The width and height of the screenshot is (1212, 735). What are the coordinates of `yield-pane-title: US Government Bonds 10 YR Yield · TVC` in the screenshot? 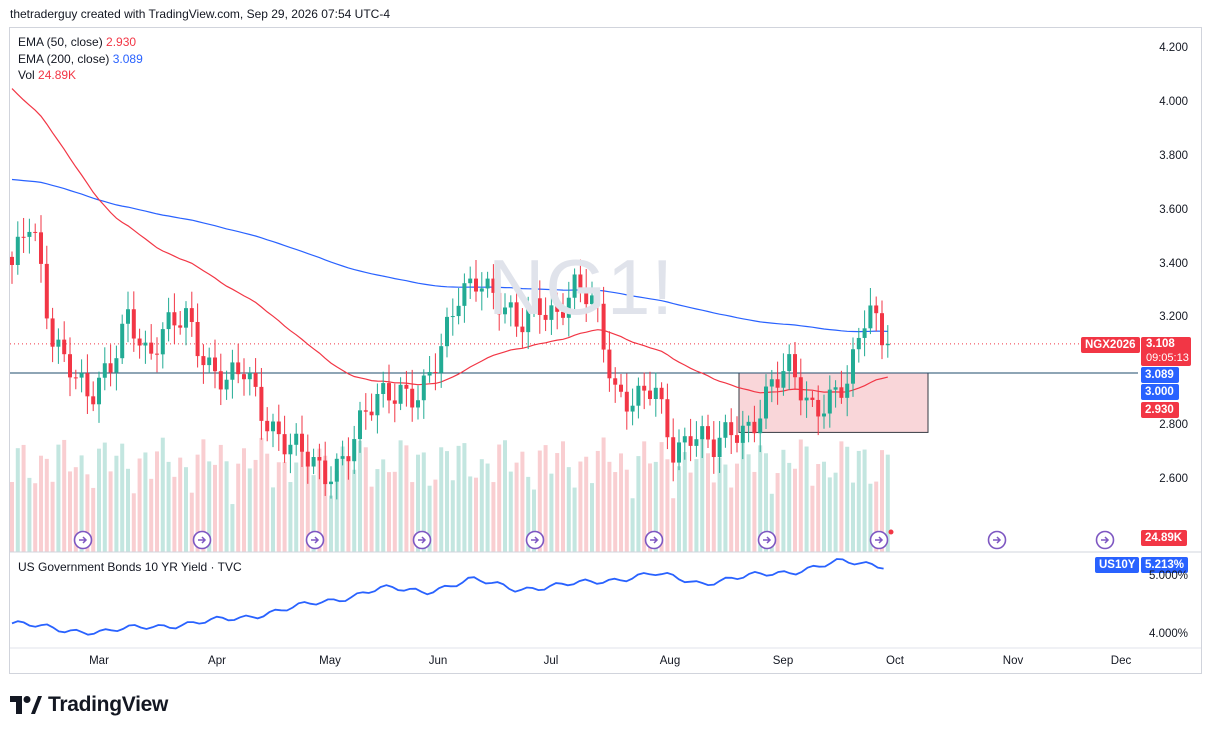 It's located at (130, 567).